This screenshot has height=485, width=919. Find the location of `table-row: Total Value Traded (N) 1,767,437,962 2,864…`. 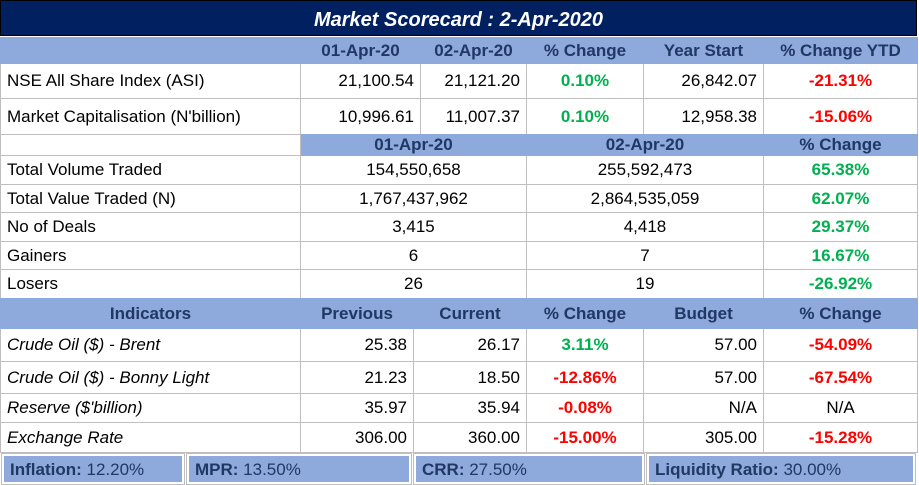

table-row: Total Value Traded (N) 1,767,437,962 2,864… is located at coordinates (459, 198).